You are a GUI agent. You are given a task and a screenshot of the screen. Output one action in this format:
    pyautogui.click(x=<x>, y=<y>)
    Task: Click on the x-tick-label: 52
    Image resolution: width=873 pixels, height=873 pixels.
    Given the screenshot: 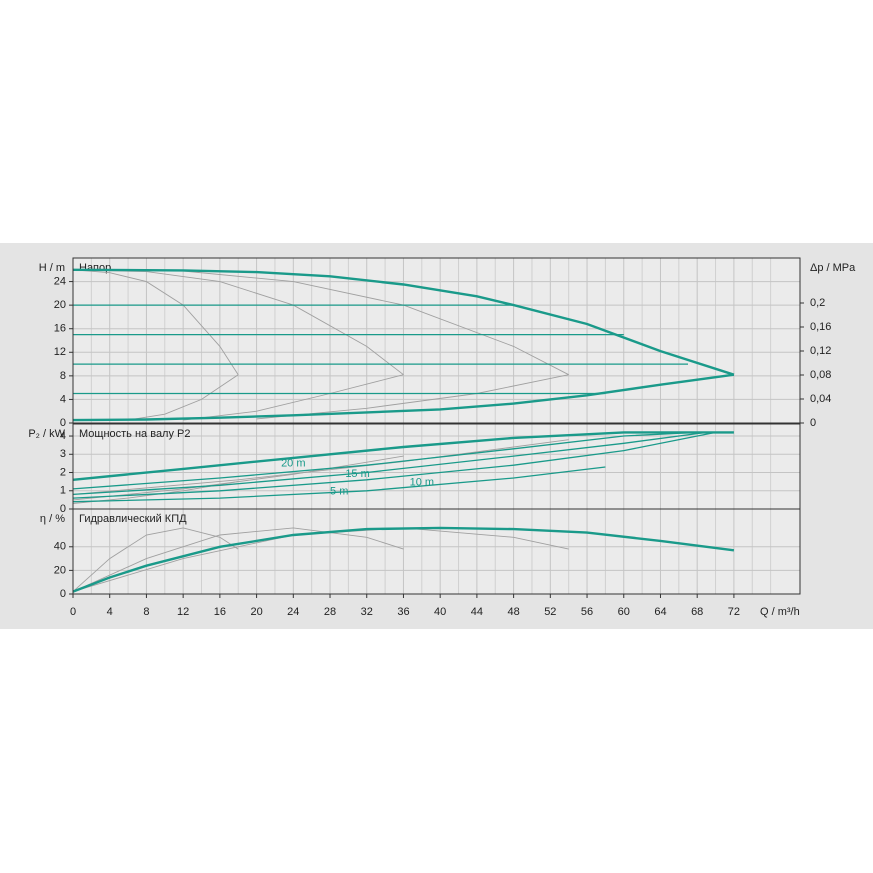 What is the action you would take?
    pyautogui.click(x=550, y=612)
    